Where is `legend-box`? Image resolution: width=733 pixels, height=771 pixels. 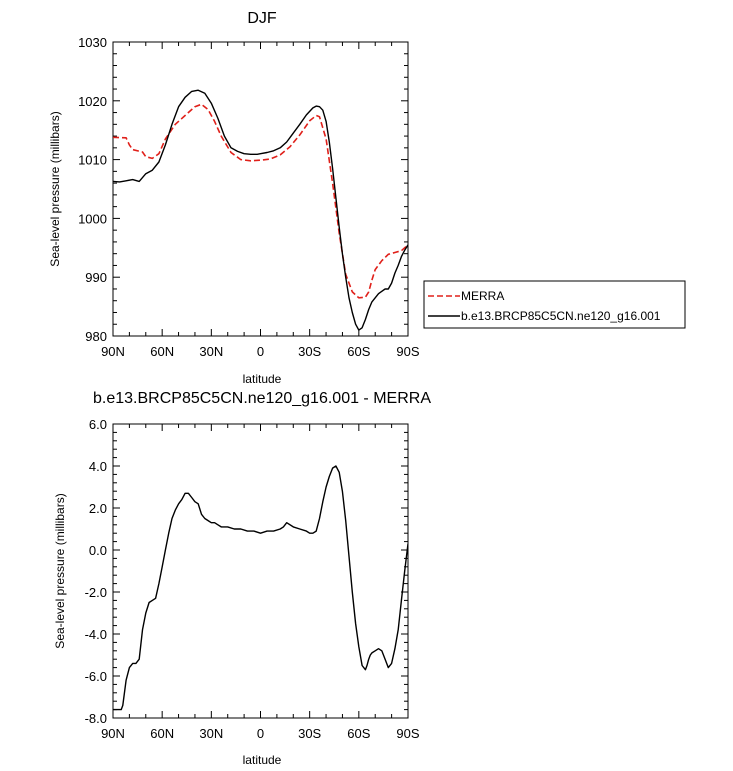 legend-box is located at coordinates (554, 304).